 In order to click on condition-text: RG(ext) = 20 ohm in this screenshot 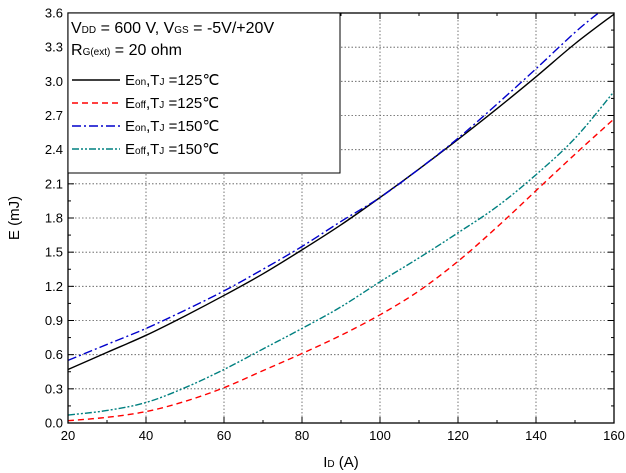, I will do `click(126, 50)`.